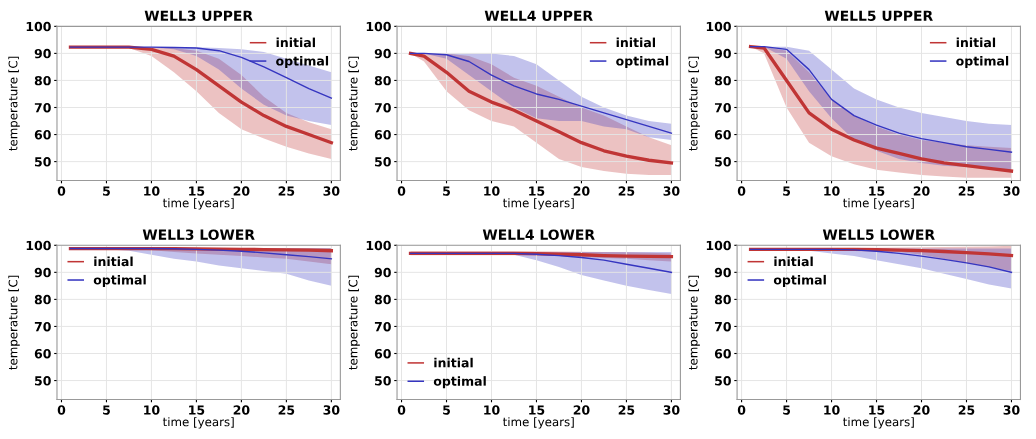 This screenshot has height=439, width=1036. What do you see at coordinates (538, 15) in the screenshot?
I see `chart-title: WELL4 UPPER` at bounding box center [538, 15].